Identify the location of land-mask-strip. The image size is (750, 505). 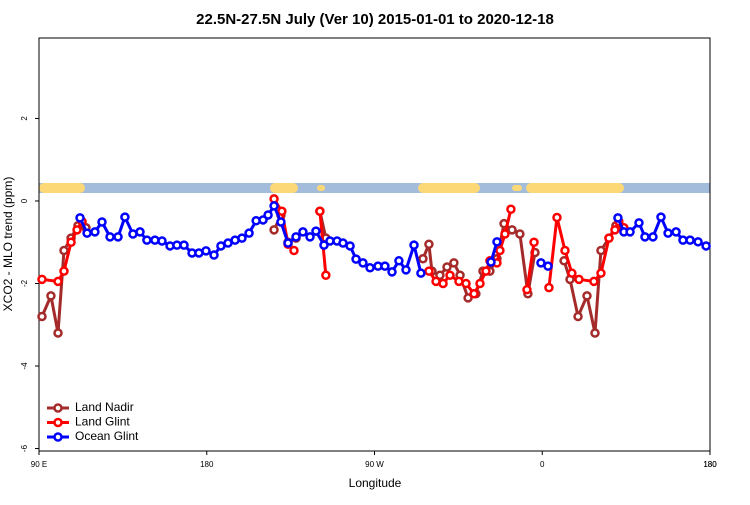
(374, 188).